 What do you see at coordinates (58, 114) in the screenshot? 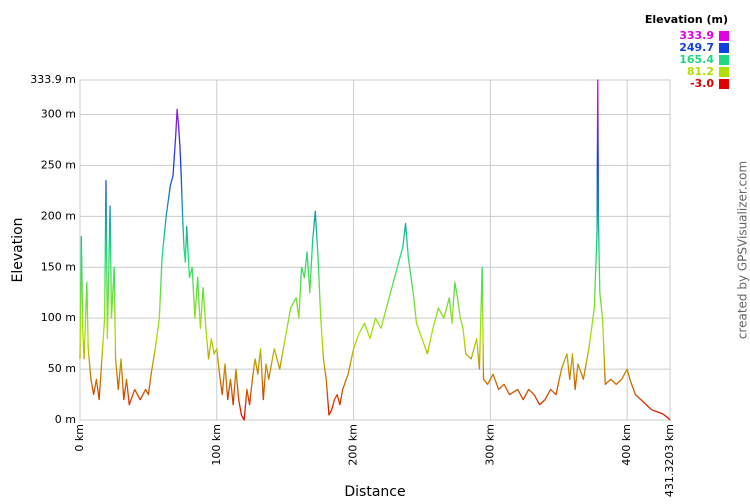
I see `y-tick-label: 300 m` at bounding box center [58, 114].